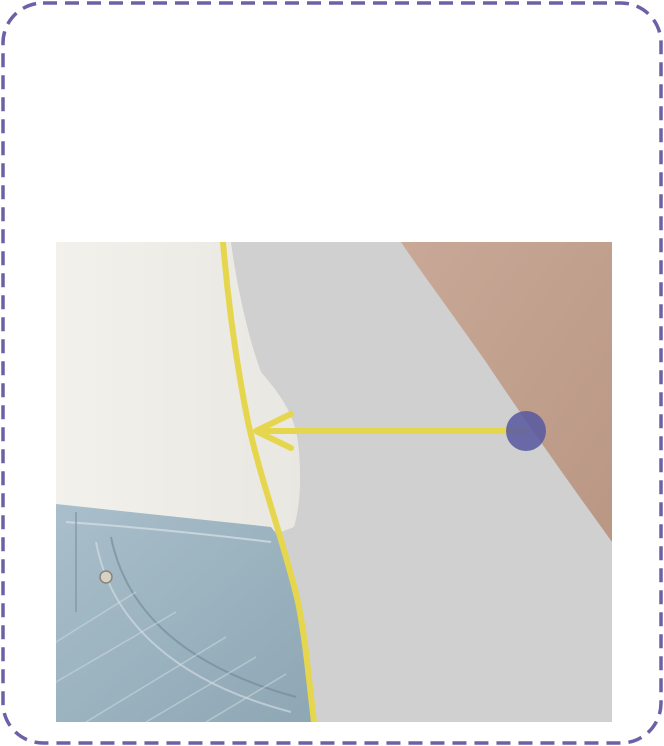  I want to click on drag-handle-icon, so click(526, 431).